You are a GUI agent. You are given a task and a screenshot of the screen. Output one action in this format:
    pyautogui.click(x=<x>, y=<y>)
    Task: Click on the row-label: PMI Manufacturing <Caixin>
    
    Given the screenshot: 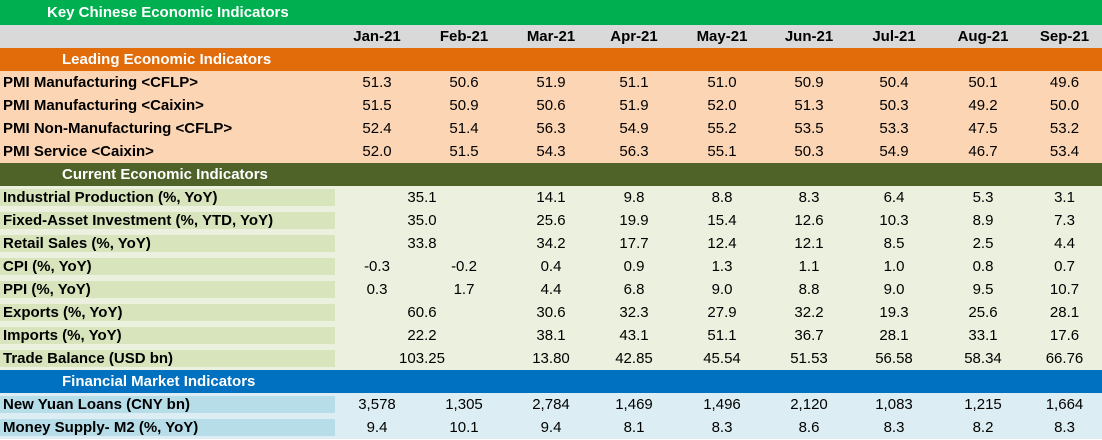 What is the action you would take?
    pyautogui.click(x=103, y=105)
    